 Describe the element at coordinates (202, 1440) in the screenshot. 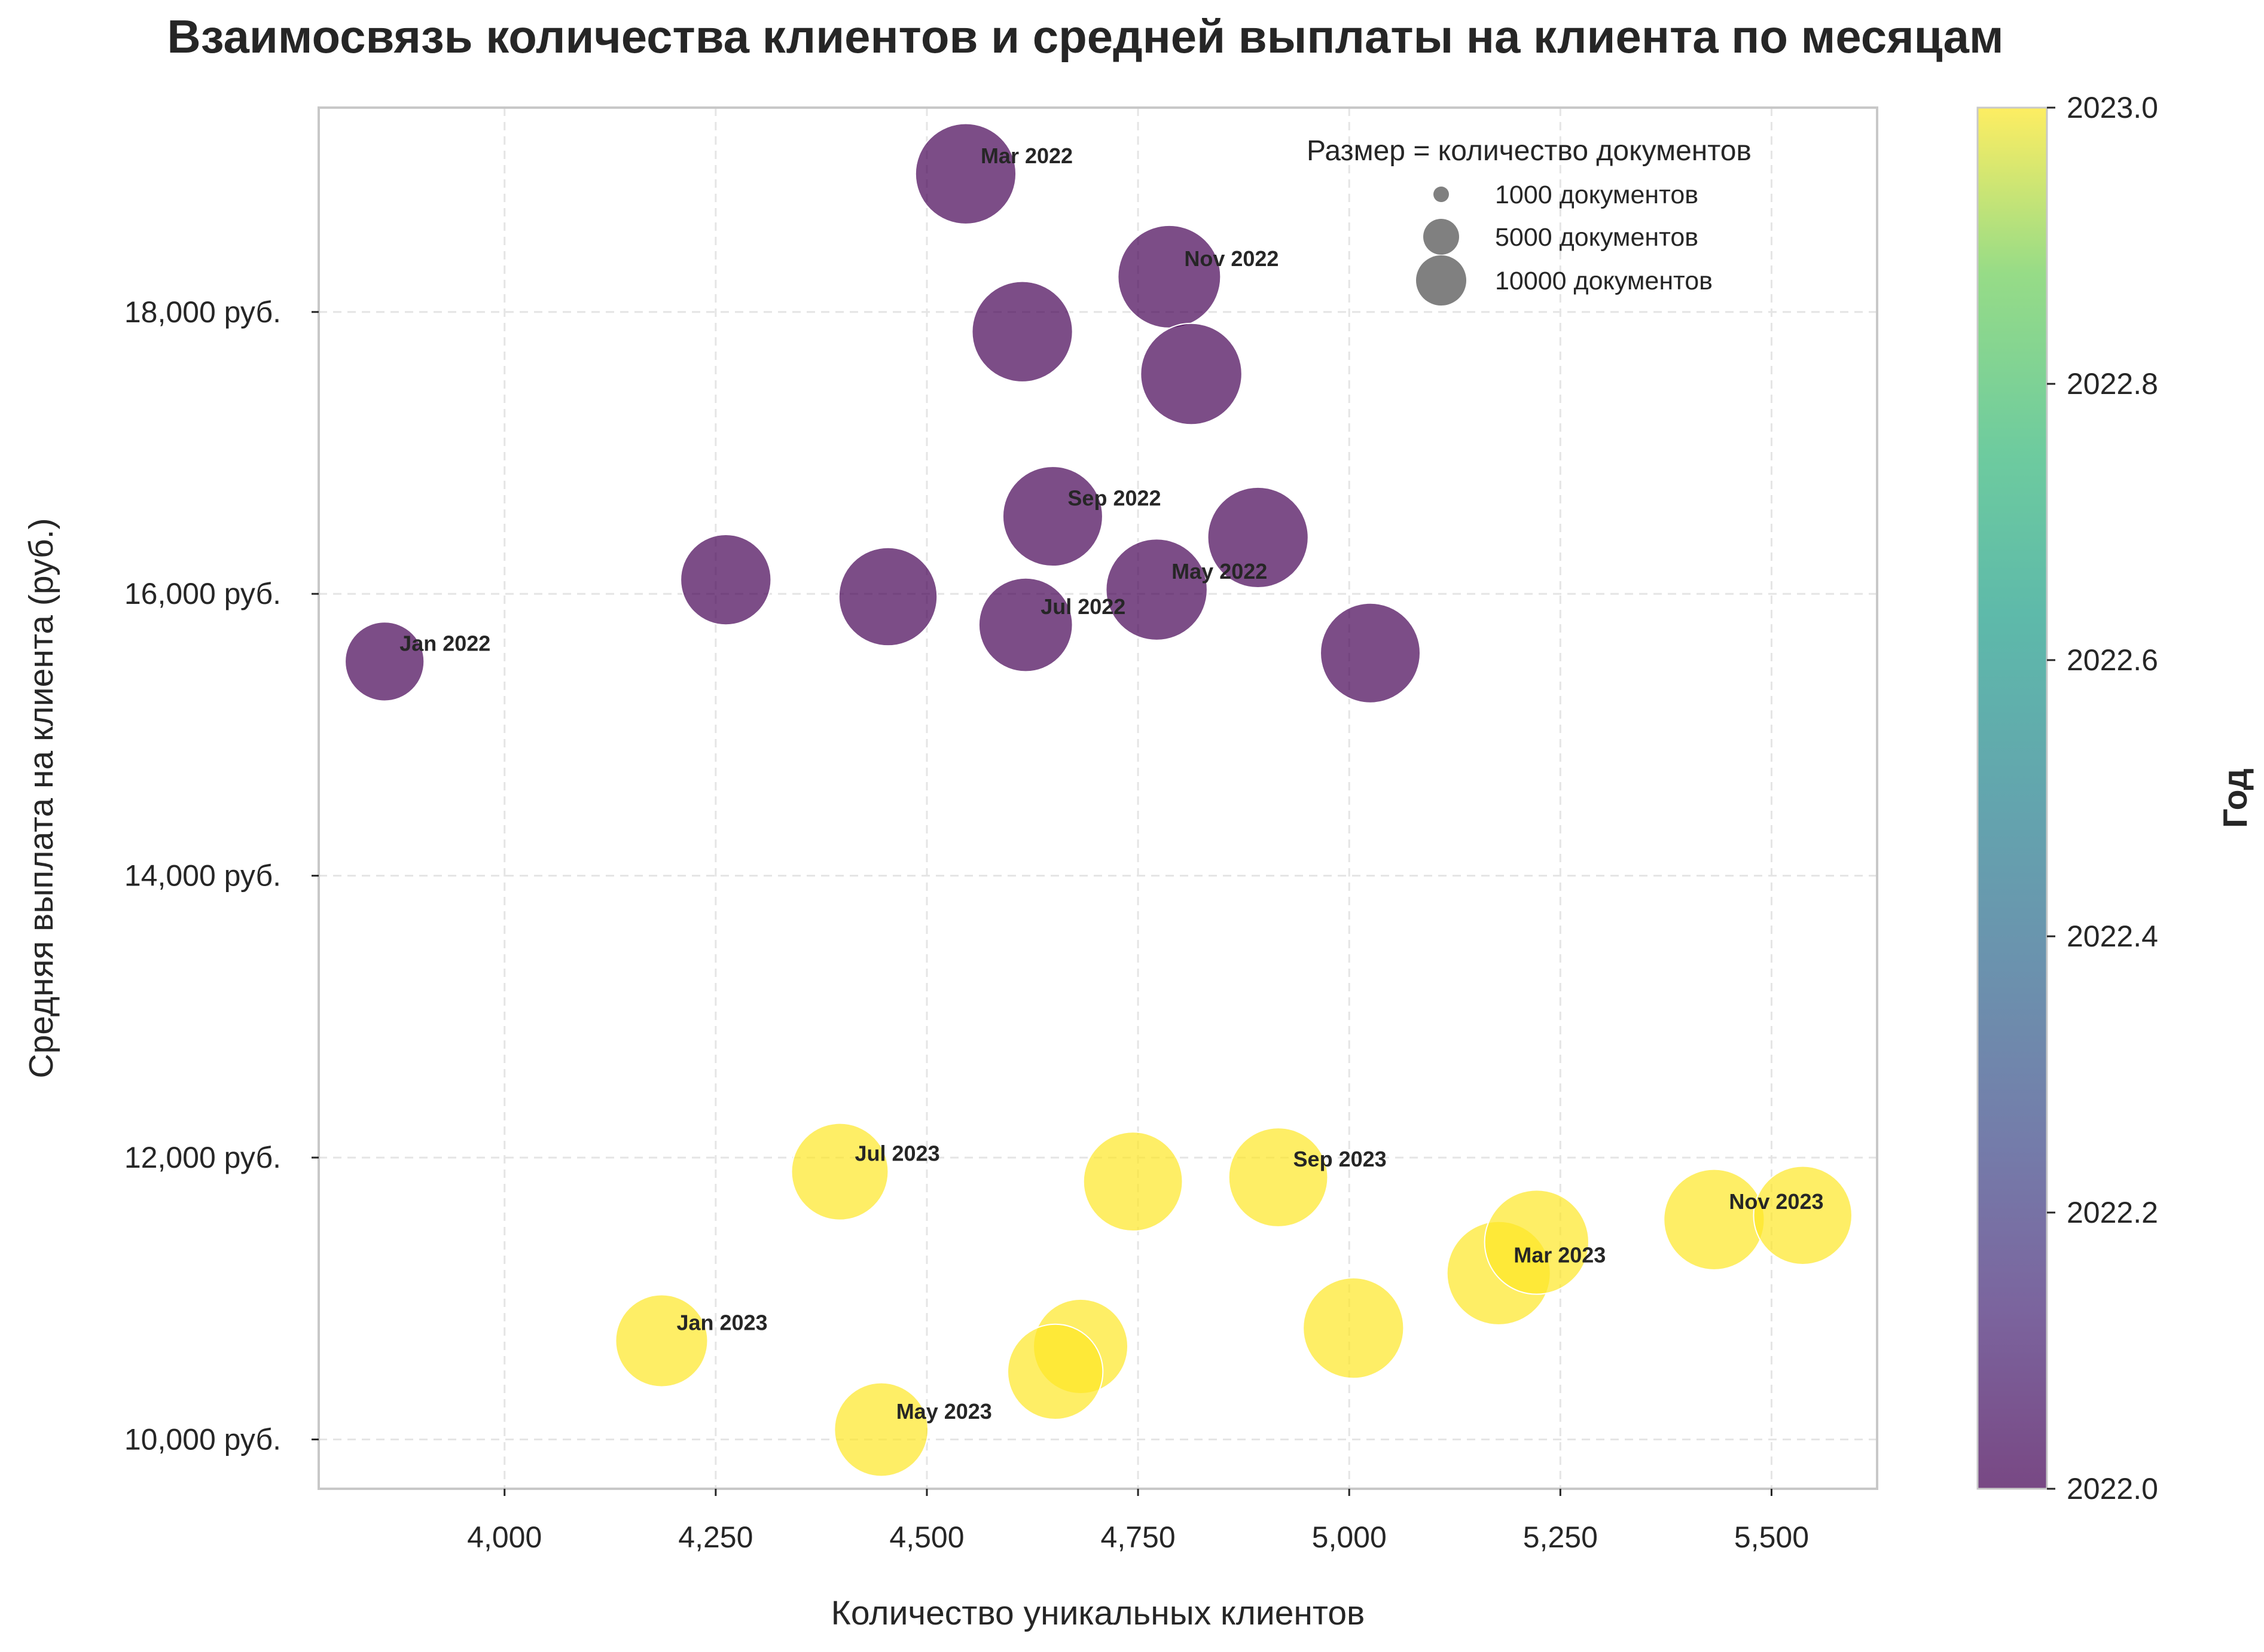

I see `y-tick-label: 10,000 руб.` at that location.